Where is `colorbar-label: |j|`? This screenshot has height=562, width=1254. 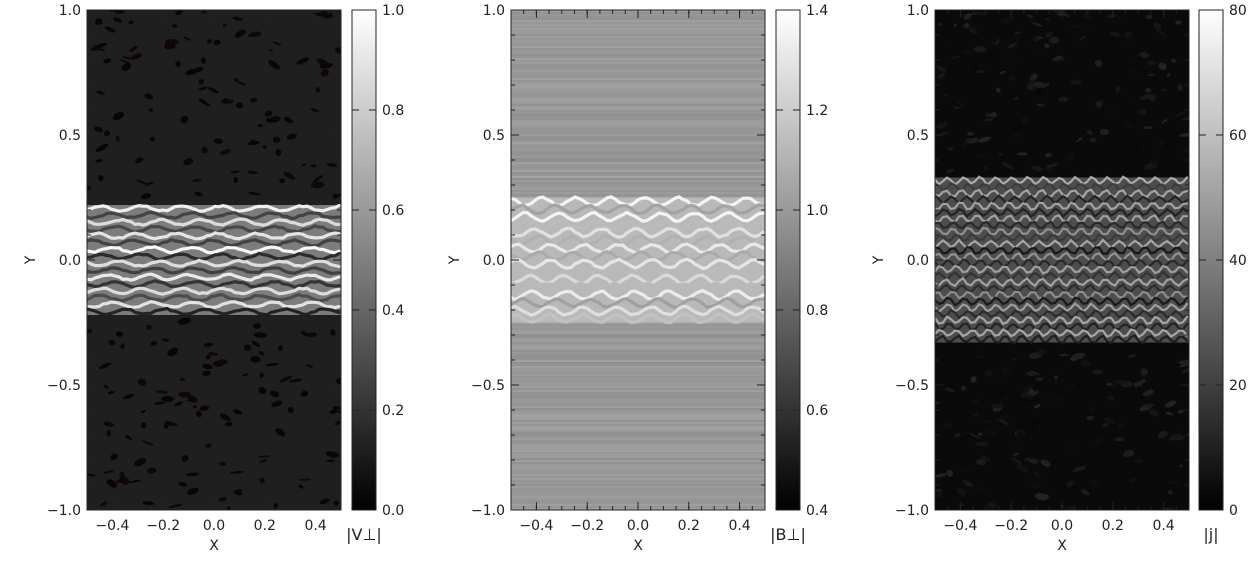
colorbar-label: |j| is located at coordinates (1210, 534).